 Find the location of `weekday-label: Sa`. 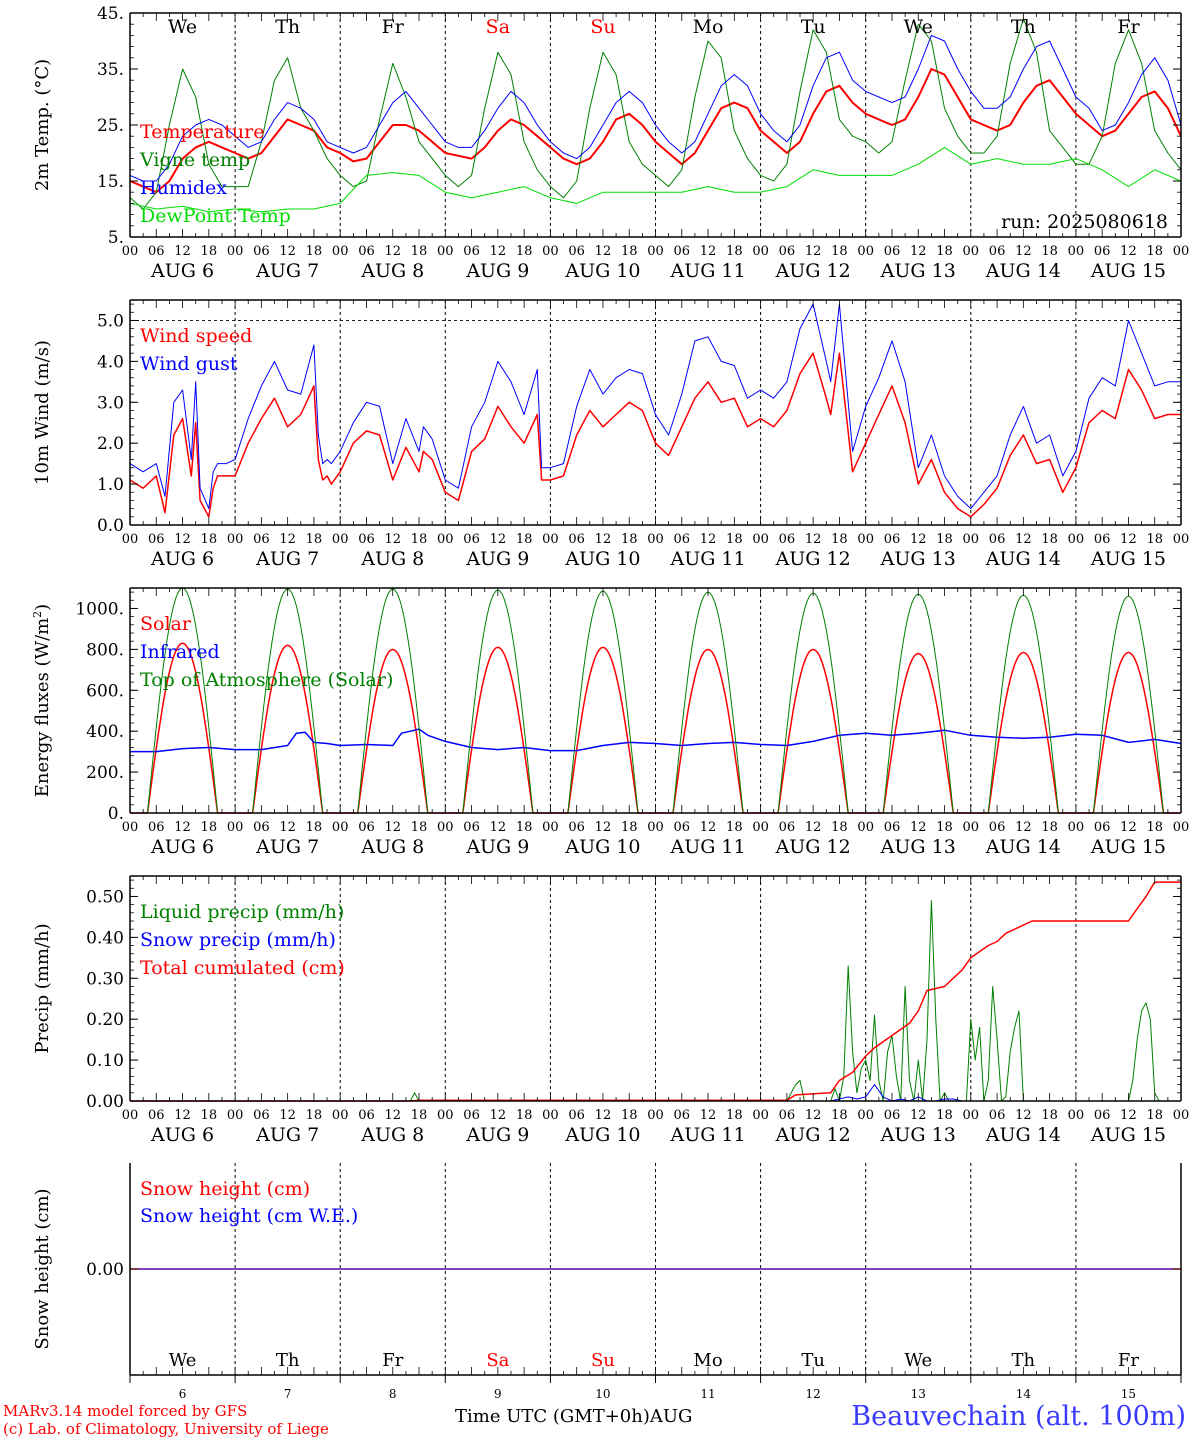

weekday-label: Sa is located at coordinates (497, 1360).